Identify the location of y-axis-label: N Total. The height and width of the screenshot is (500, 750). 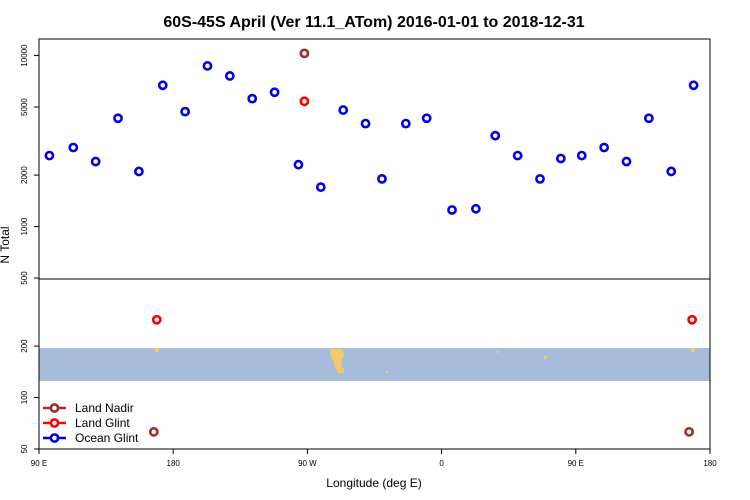
(6, 244).